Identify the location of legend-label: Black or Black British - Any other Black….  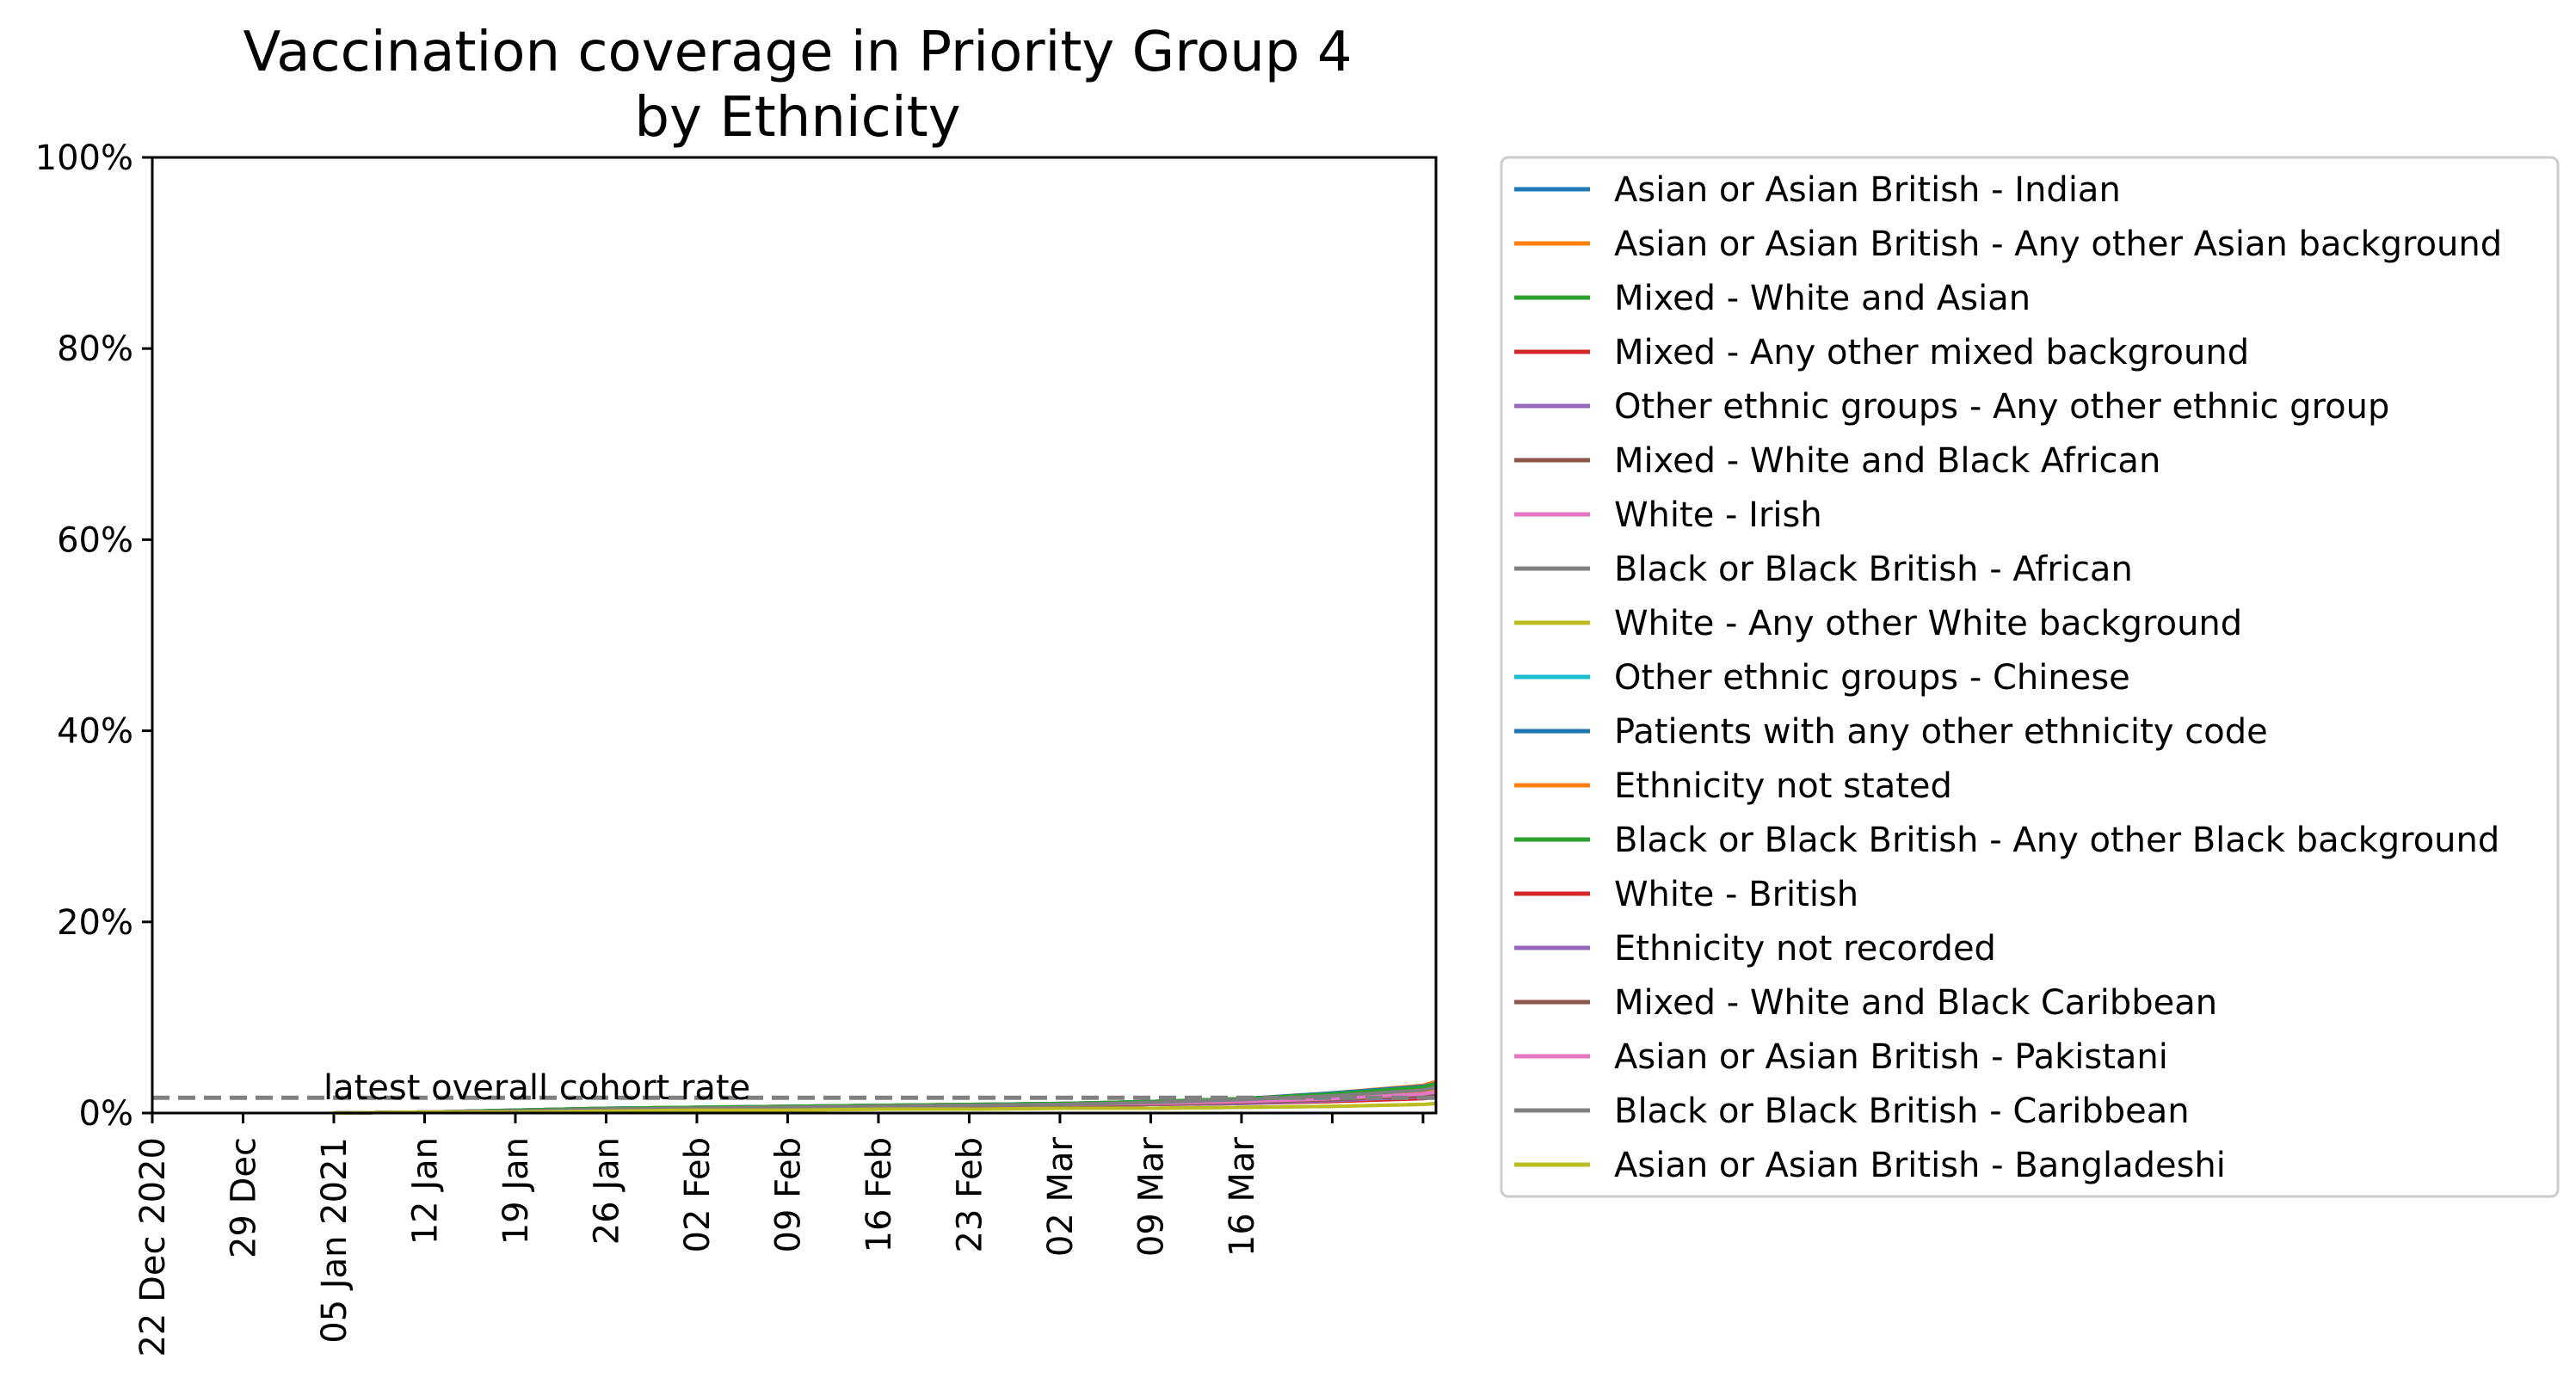
(2056, 840).